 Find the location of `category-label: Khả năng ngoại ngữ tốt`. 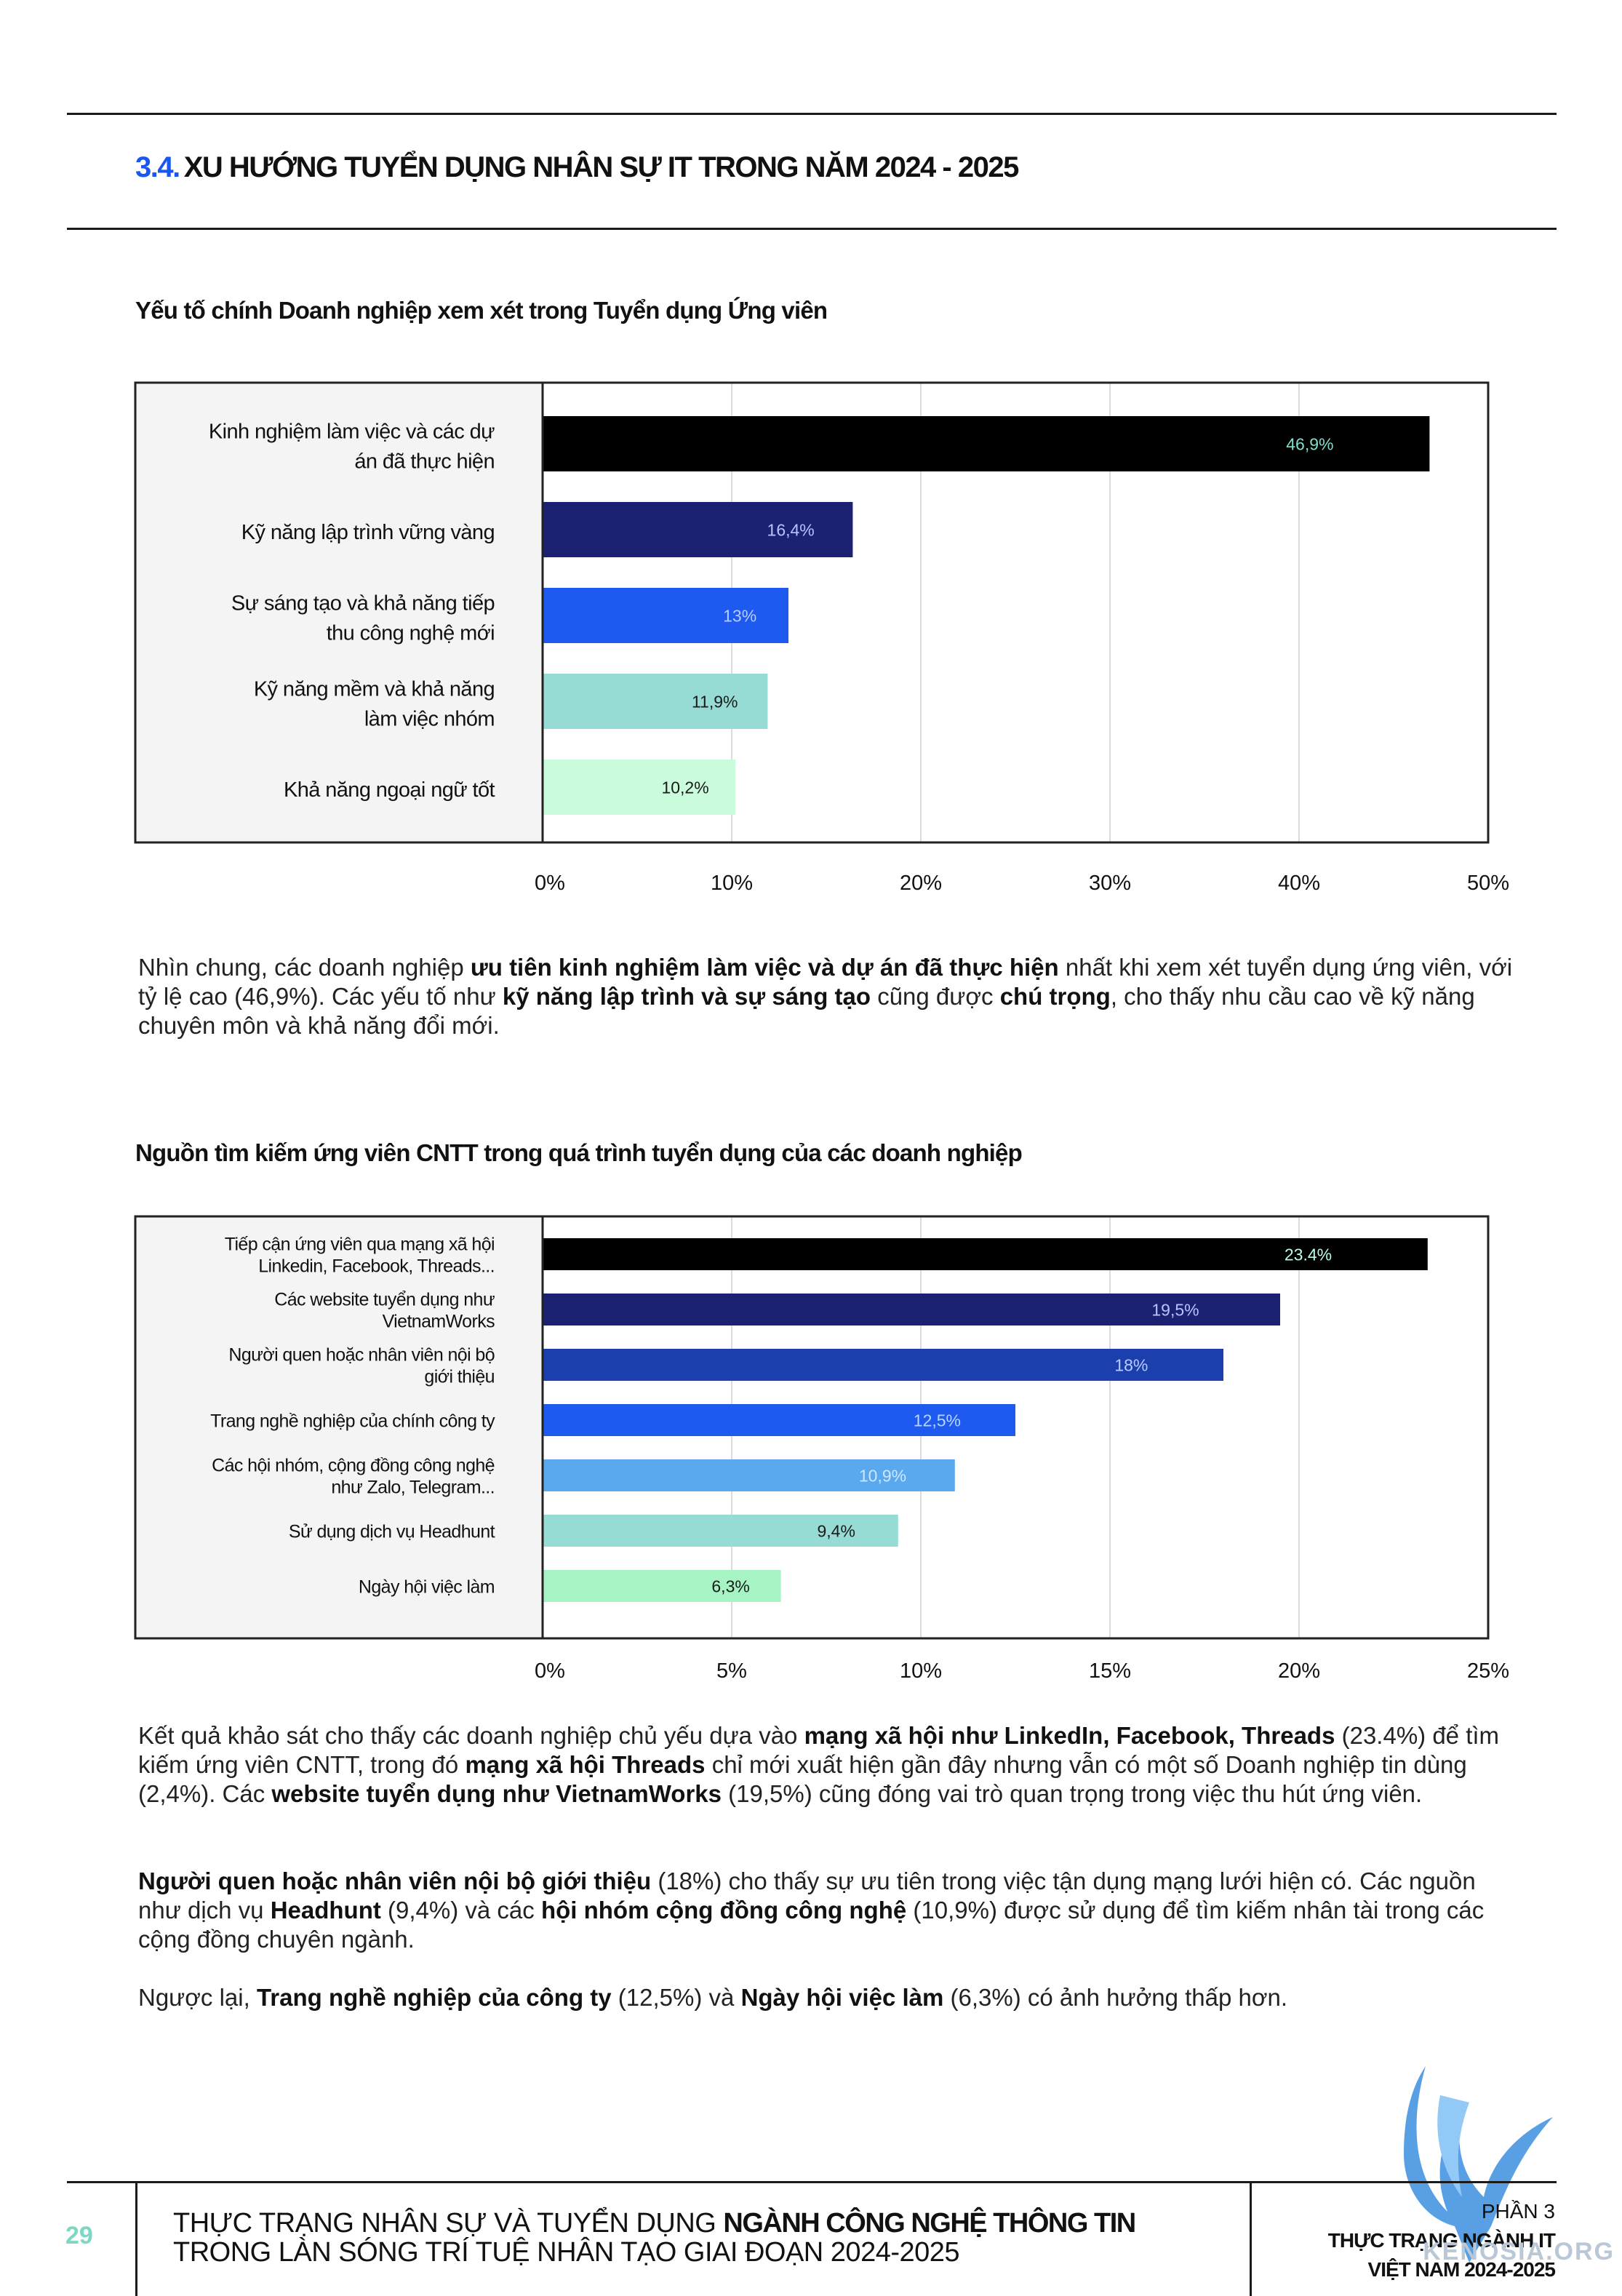

category-label: Khả năng ngoại ngữ tốt is located at coordinates (389, 790).